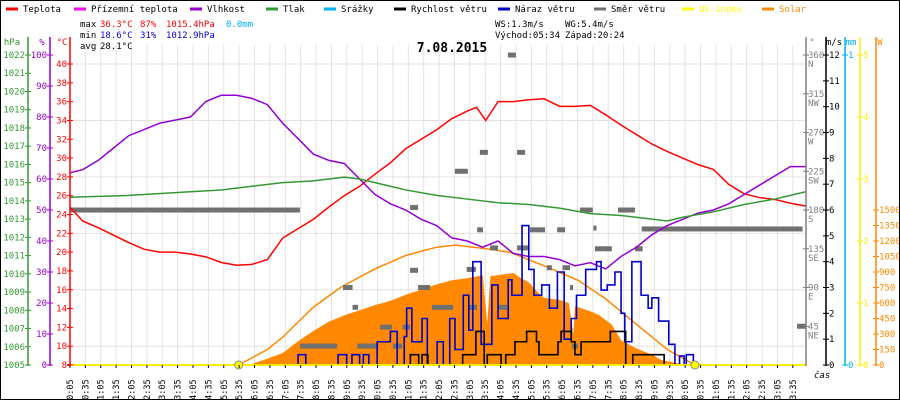 The height and width of the screenshot is (400, 900). What do you see at coordinates (889, 211) in the screenshot?
I see `solar-tick-label: 1500` at bounding box center [889, 211].